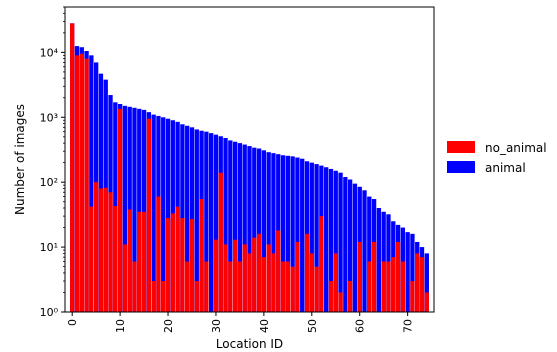 Image resolution: width=557 pixels, height=352 pixels. What do you see at coordinates (408, 326) in the screenshot?
I see `x-tick-label-70: 70` at bounding box center [408, 326].